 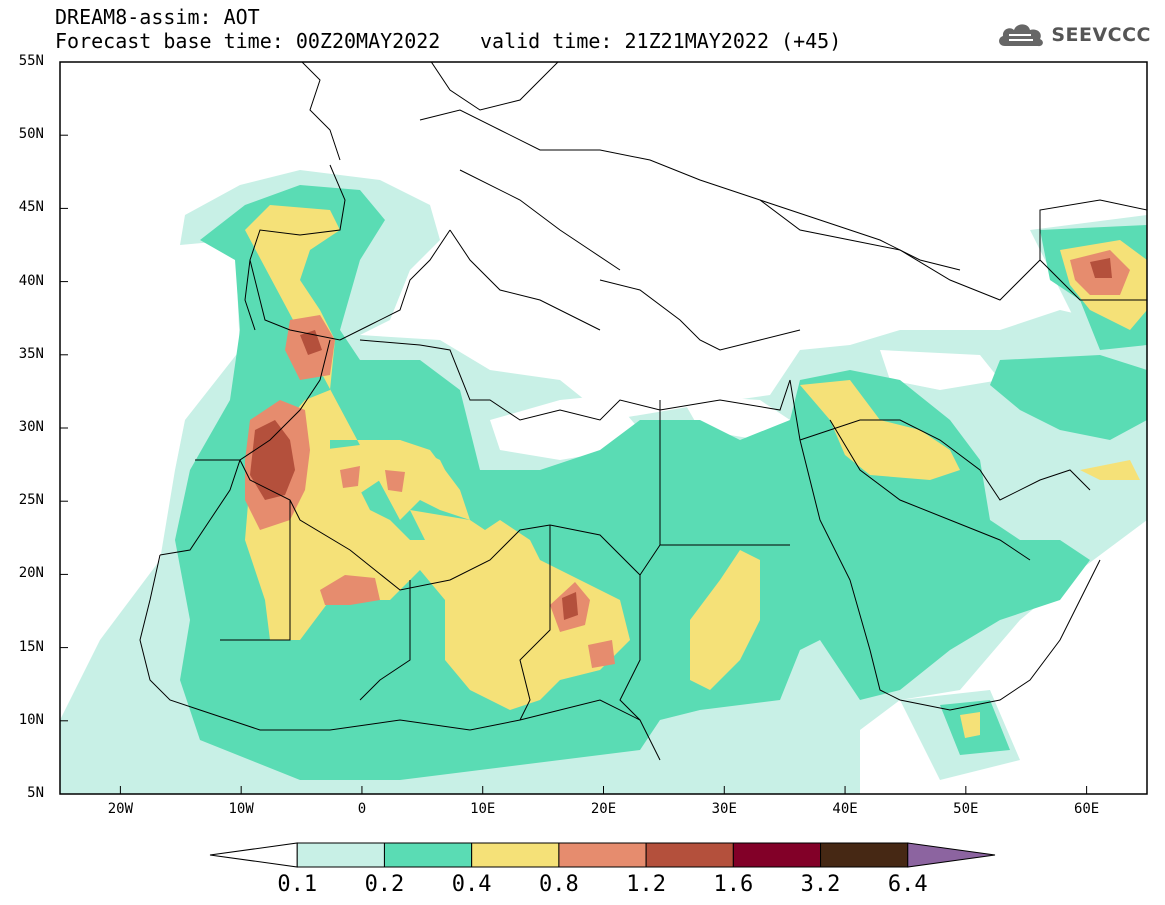 What do you see at coordinates (31, 427) in the screenshot?
I see `lat-label: 30N` at bounding box center [31, 427].